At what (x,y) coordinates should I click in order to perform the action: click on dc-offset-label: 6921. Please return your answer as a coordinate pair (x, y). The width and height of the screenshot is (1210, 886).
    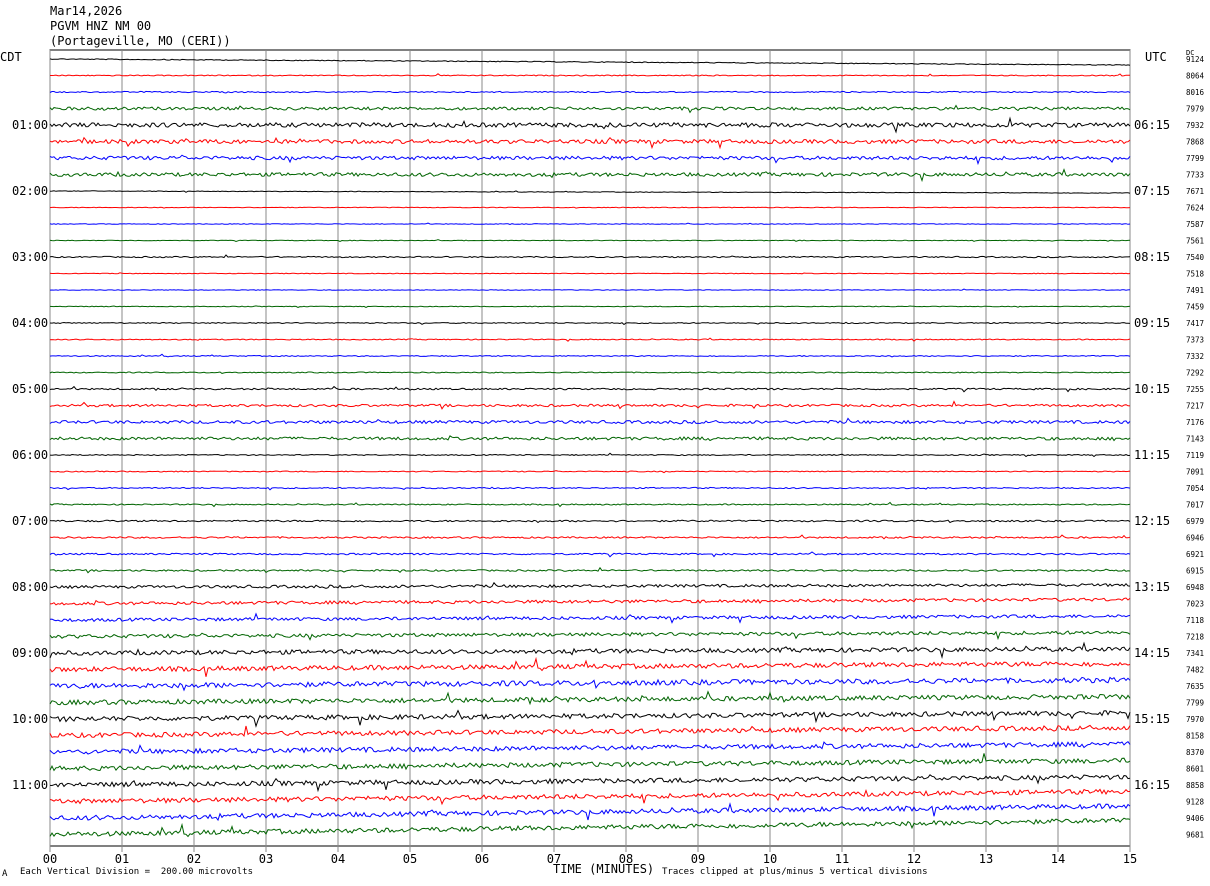
    Looking at the image, I should click on (1195, 554).